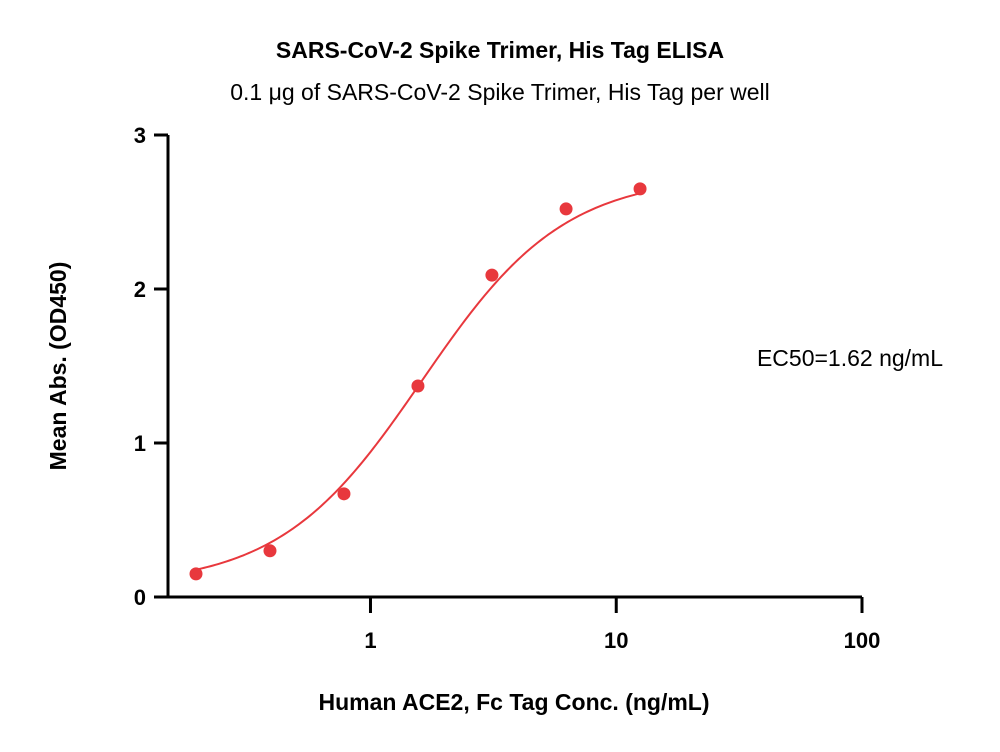  Describe the element at coordinates (850, 358) in the screenshot. I see `ec50-annotation: EC50=1.62 ng/mL` at that location.